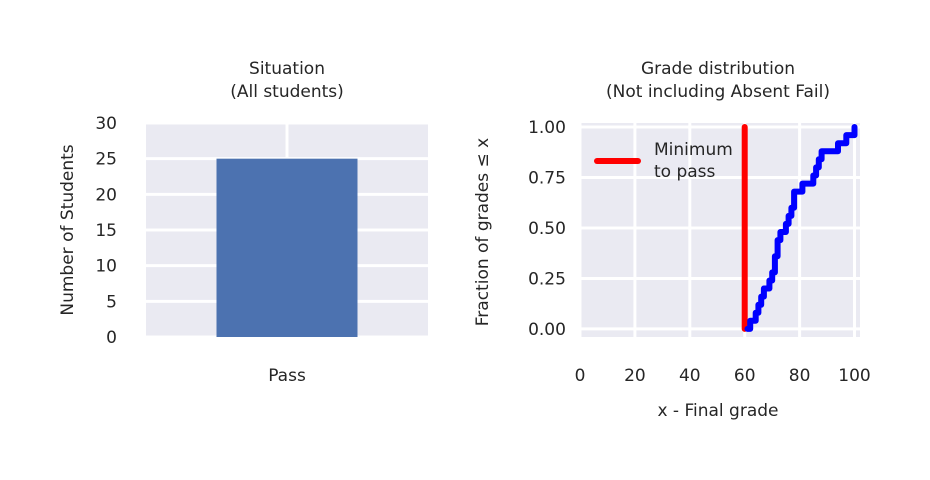  I want to click on right-x-axis-label: x - Final grade, so click(717, 411).